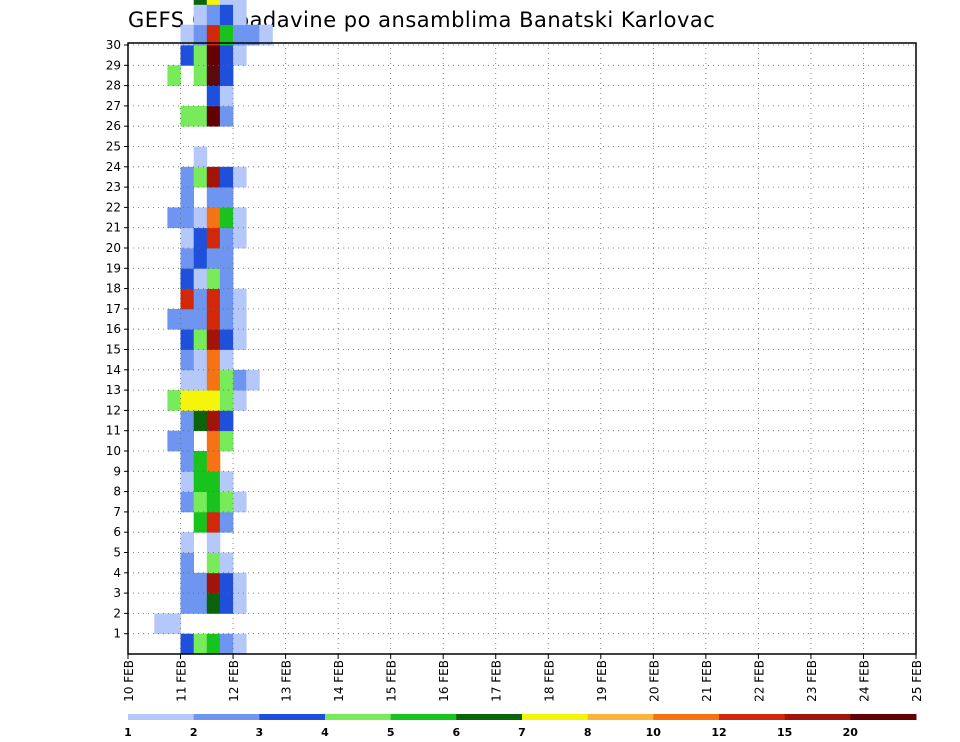 This screenshot has width=960, height=742. What do you see at coordinates (392, 681) in the screenshot?
I see `x-tick-label: 15 FEB` at bounding box center [392, 681].